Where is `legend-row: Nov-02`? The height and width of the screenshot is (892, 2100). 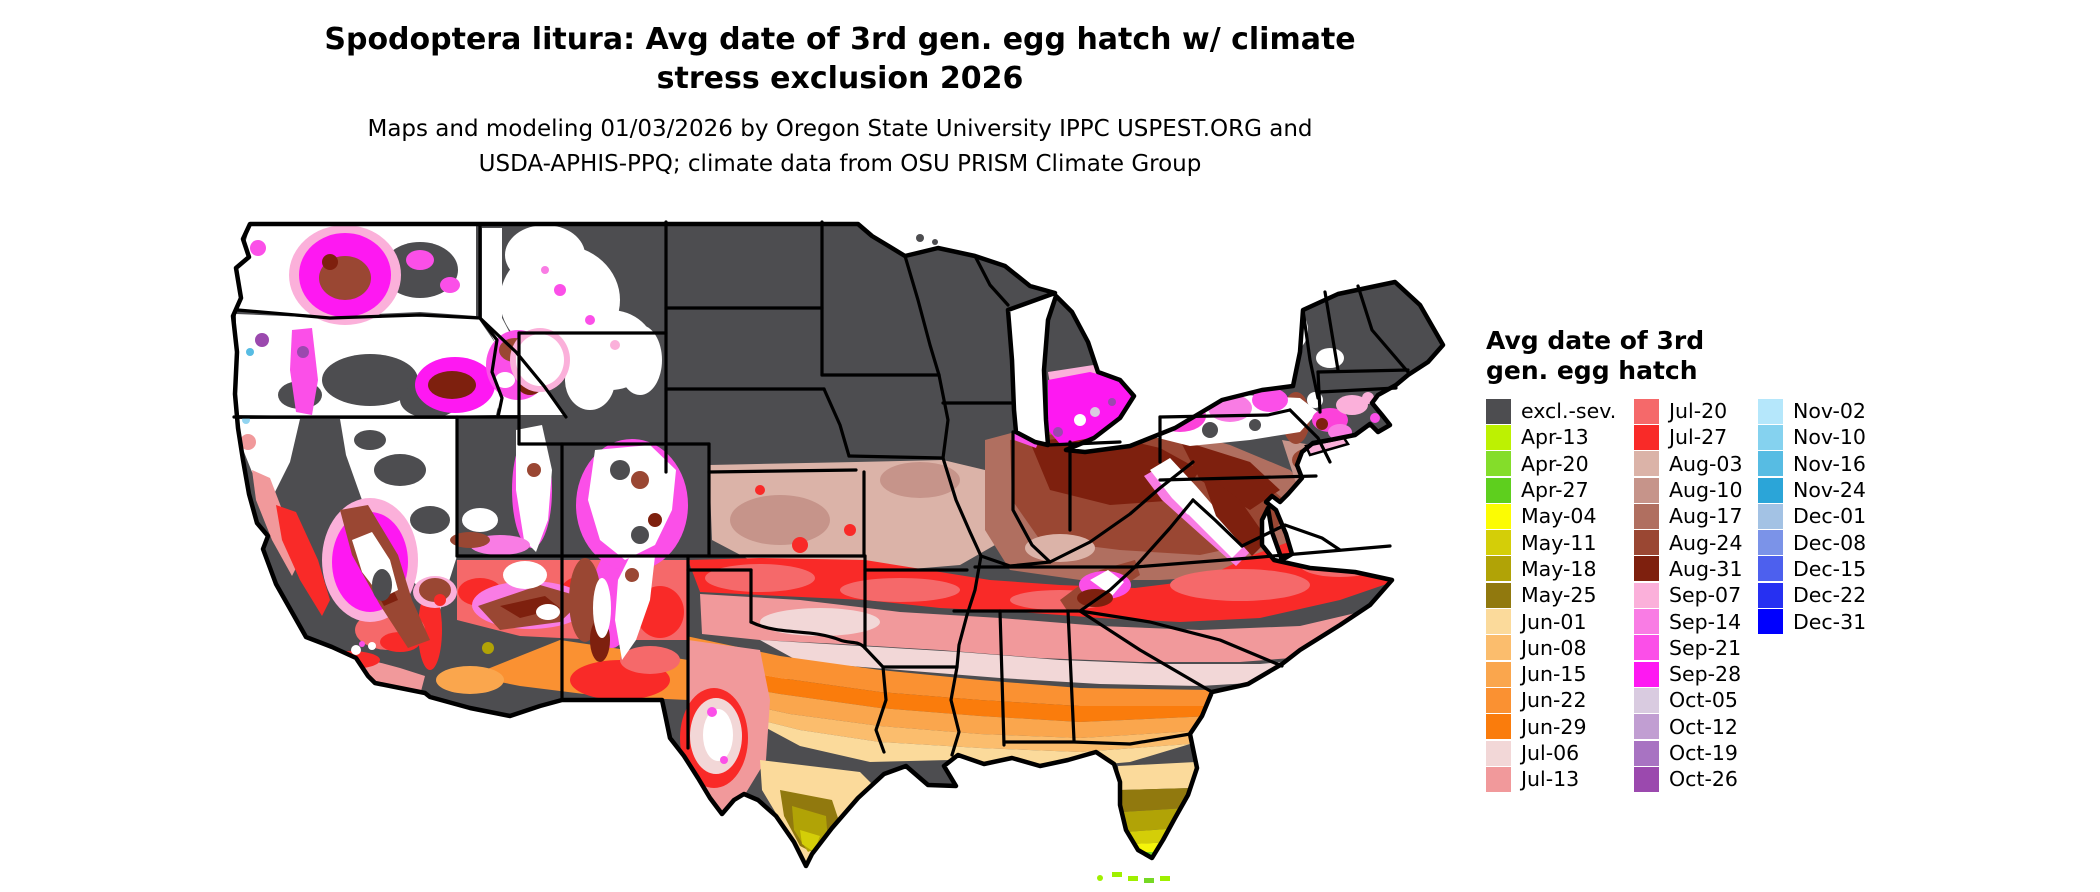 legend-row: Nov-02 is located at coordinates (1833, 411).